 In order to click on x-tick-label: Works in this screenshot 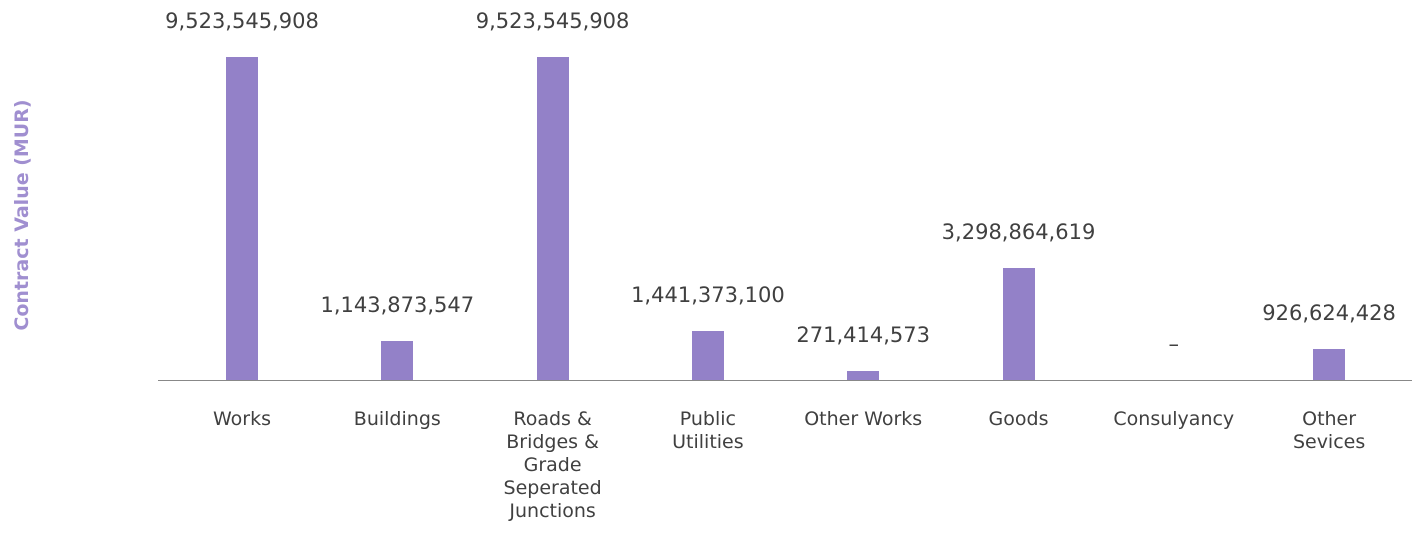, I will do `click(241, 419)`.